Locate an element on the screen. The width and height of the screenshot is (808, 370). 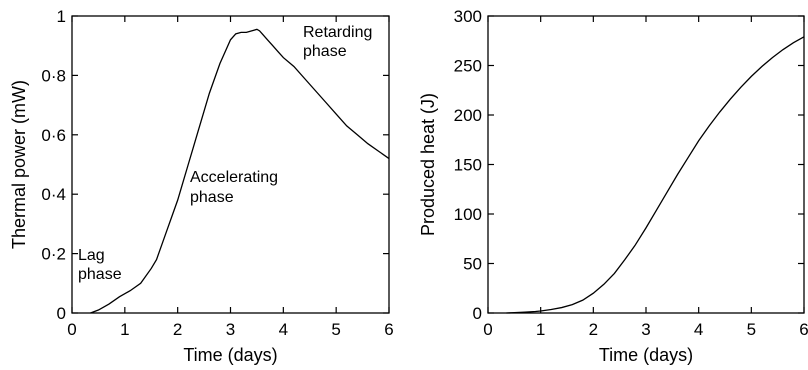
produced-heat-x-tick-label: 0 is located at coordinates (487, 329).